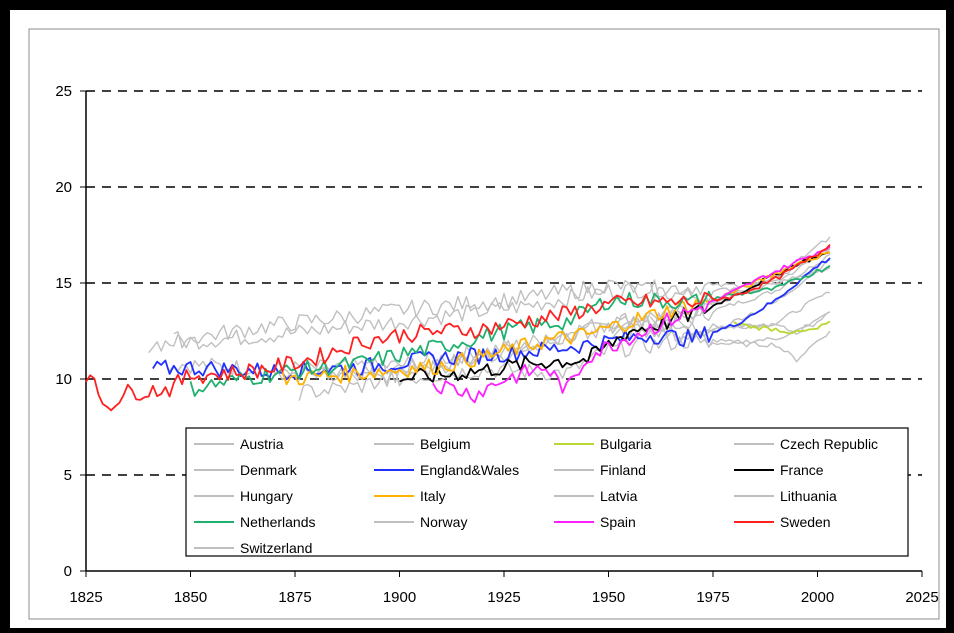  I want to click on series-line-austria, so click(552, 317).